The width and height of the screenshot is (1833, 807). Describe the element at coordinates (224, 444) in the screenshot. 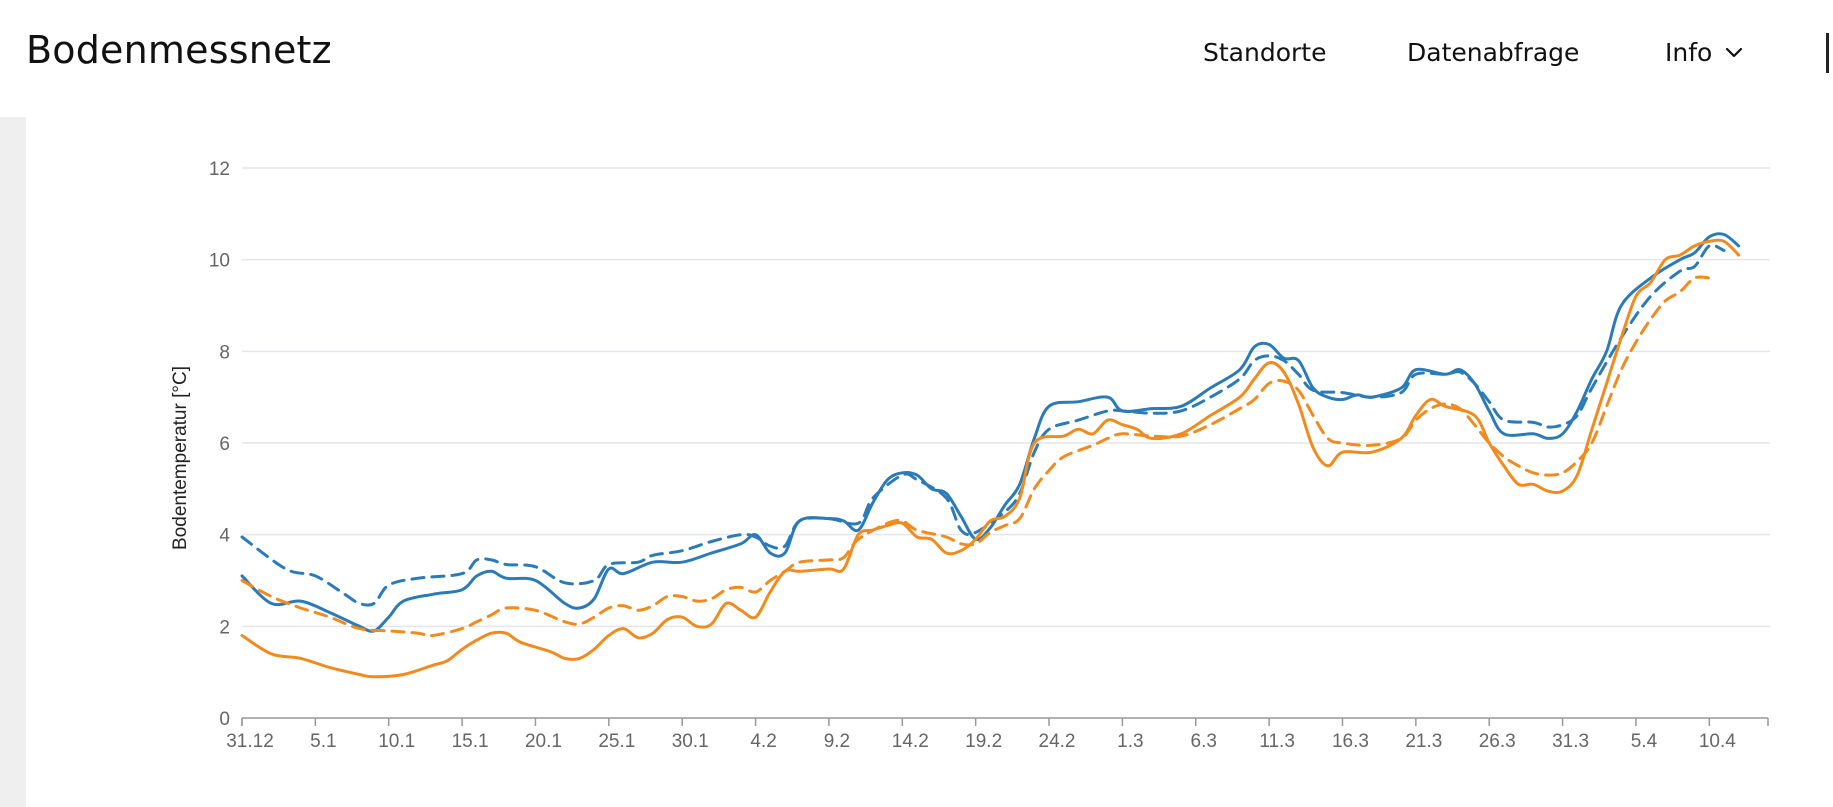

I see `y-tick-label: 6` at that location.